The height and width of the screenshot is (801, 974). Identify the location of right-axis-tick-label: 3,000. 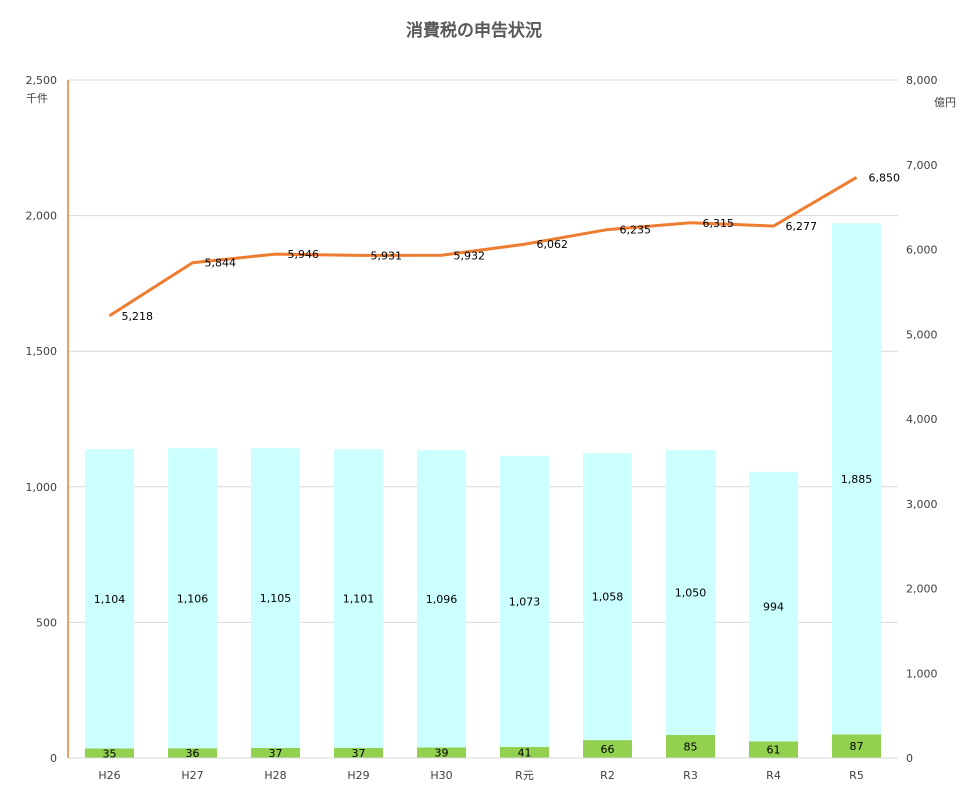
(922, 504).